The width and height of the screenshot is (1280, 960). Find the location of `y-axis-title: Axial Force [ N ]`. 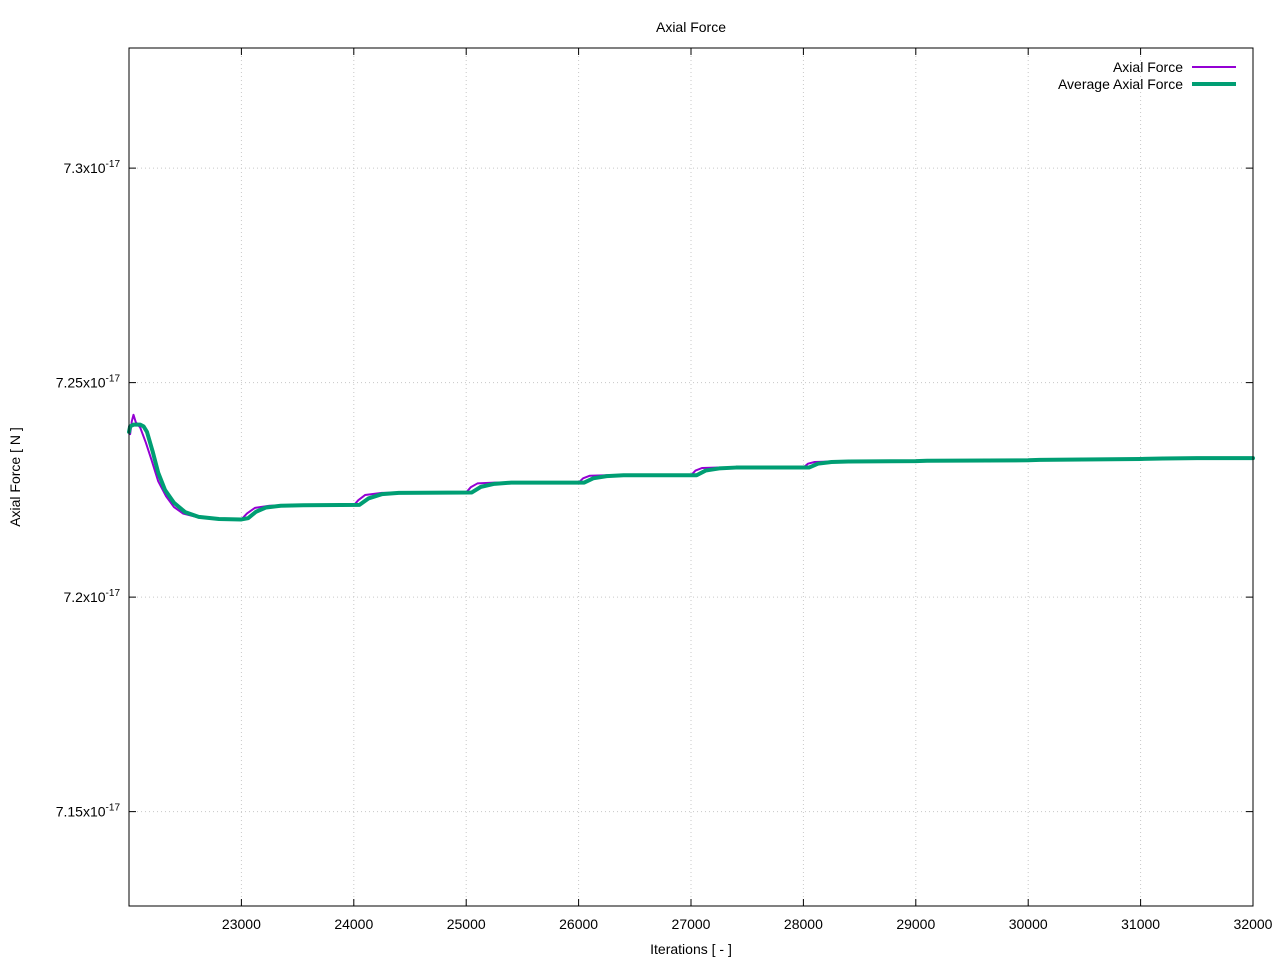

y-axis-title: Axial Force [ N ] is located at coordinates (15, 477).